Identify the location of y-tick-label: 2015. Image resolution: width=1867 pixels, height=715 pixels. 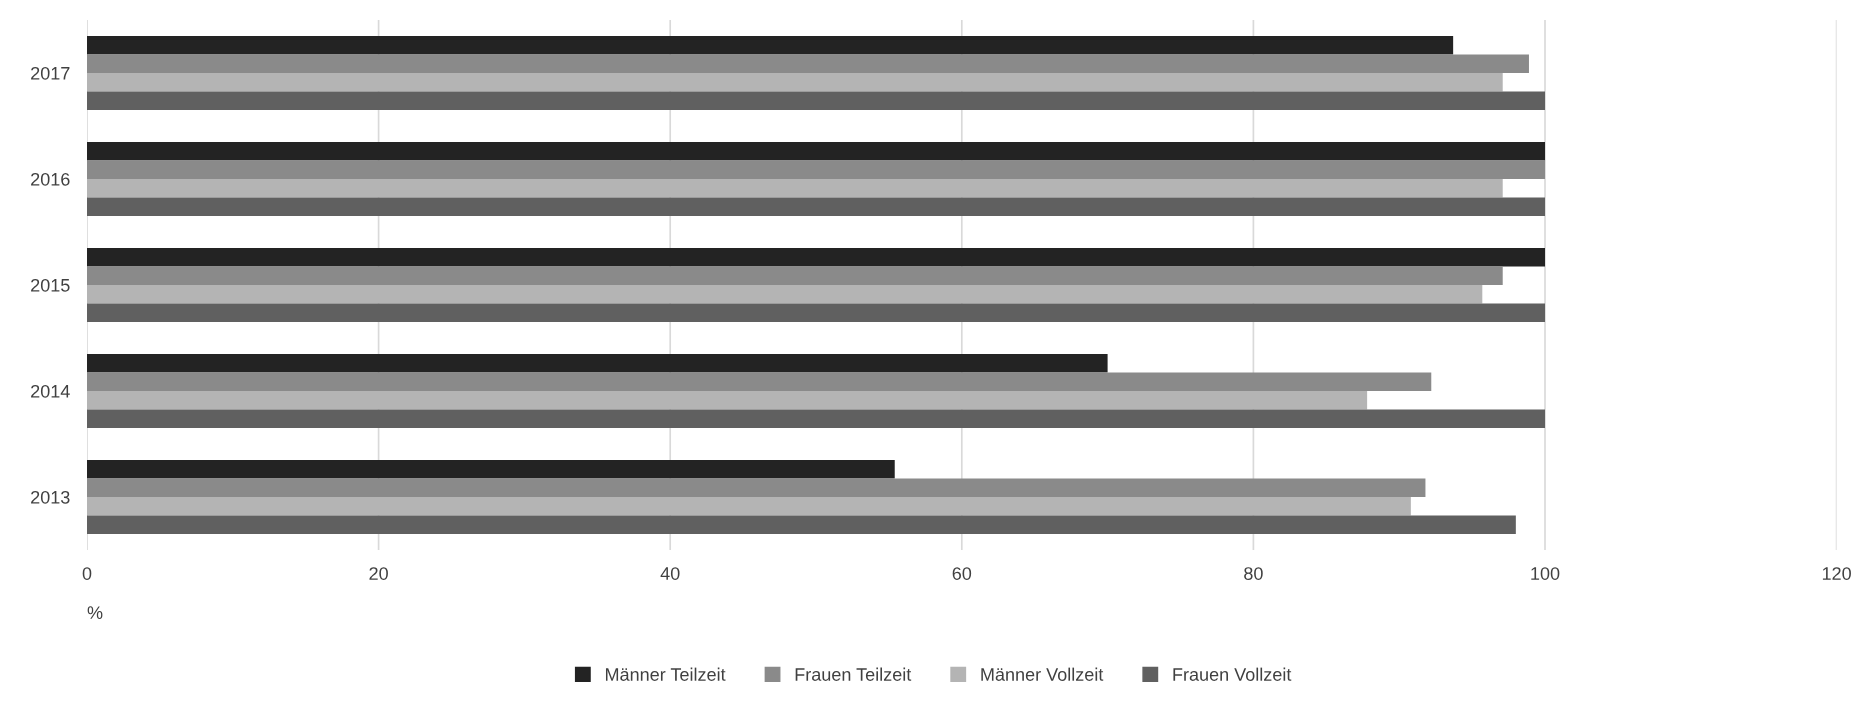
(50, 285).